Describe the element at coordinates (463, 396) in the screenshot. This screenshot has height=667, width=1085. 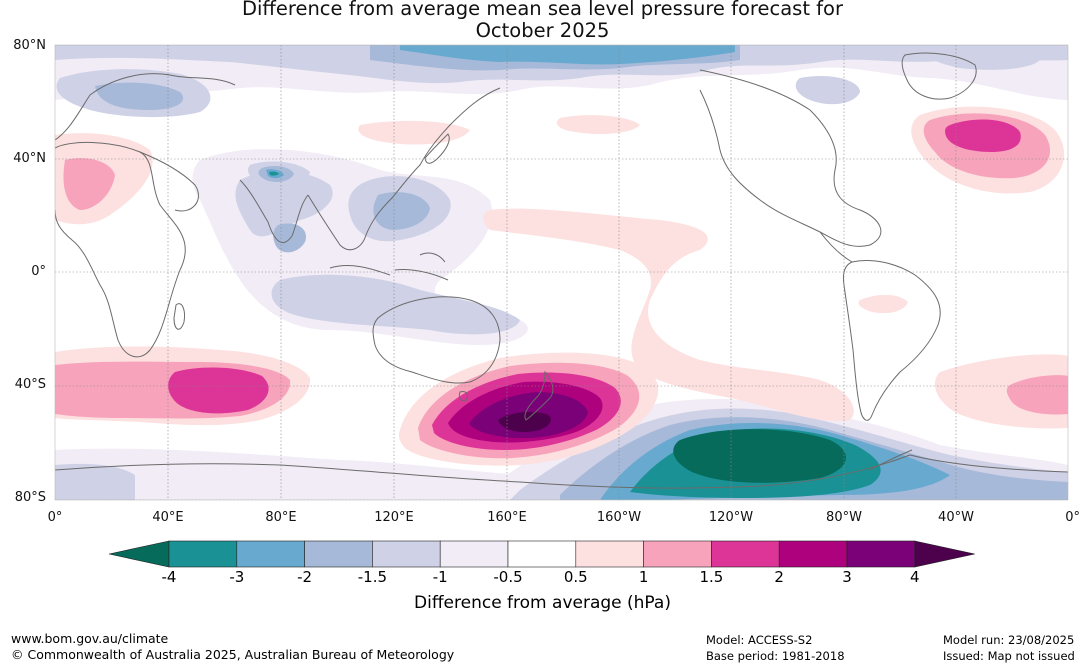
I see `coast-tasmania` at that location.